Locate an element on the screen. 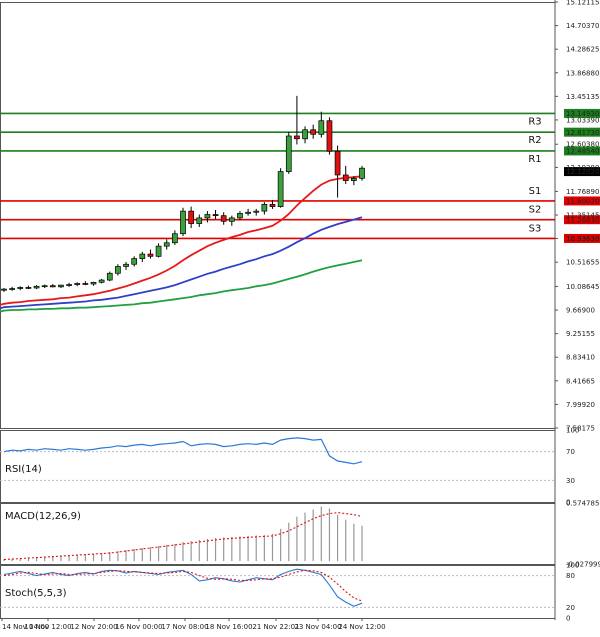 This screenshot has width=600, height=637. x-tick-label: 23 Nov 04:00 is located at coordinates (317, 627).